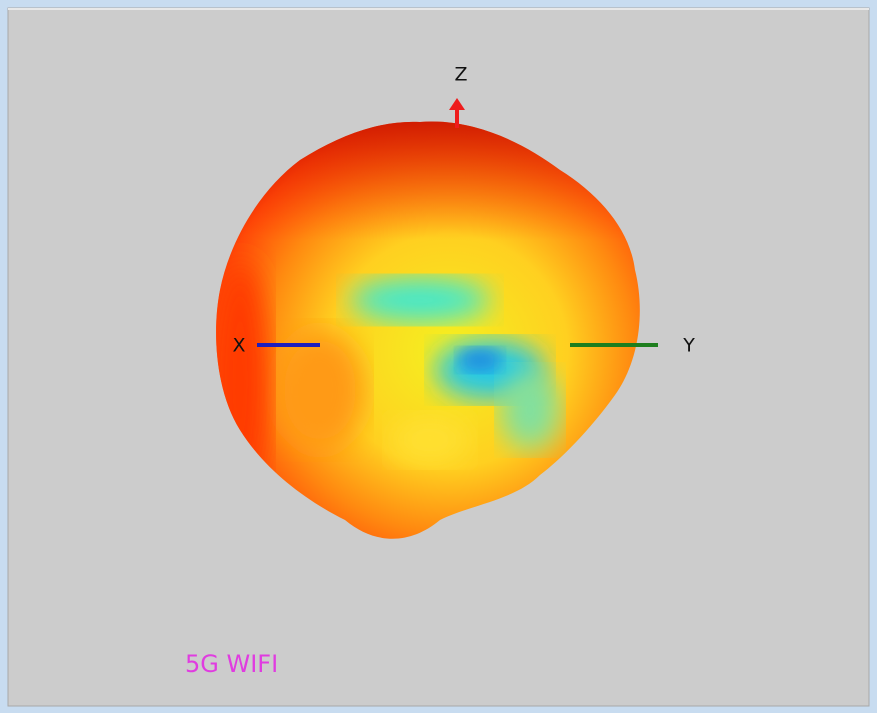 The width and height of the screenshot is (877, 713). What do you see at coordinates (457, 104) in the screenshot?
I see `z-arrow` at bounding box center [457, 104].